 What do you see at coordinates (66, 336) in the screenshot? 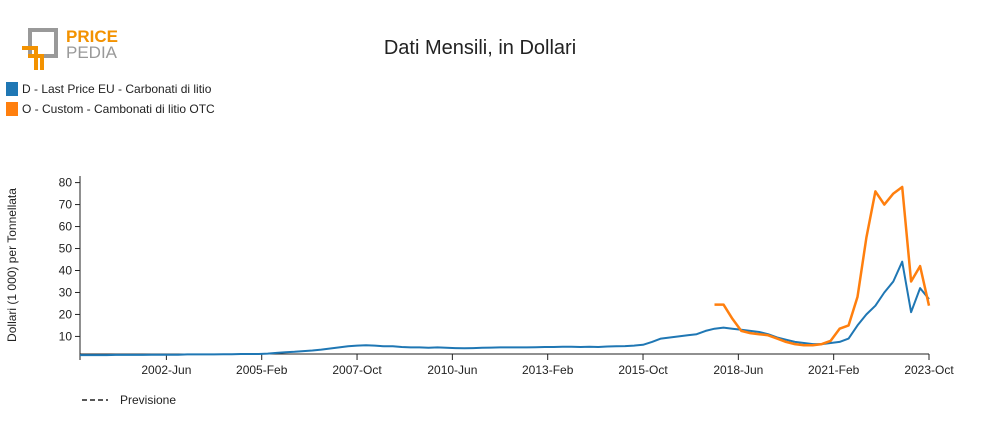
I see `y-tick-label: 10` at bounding box center [66, 336].